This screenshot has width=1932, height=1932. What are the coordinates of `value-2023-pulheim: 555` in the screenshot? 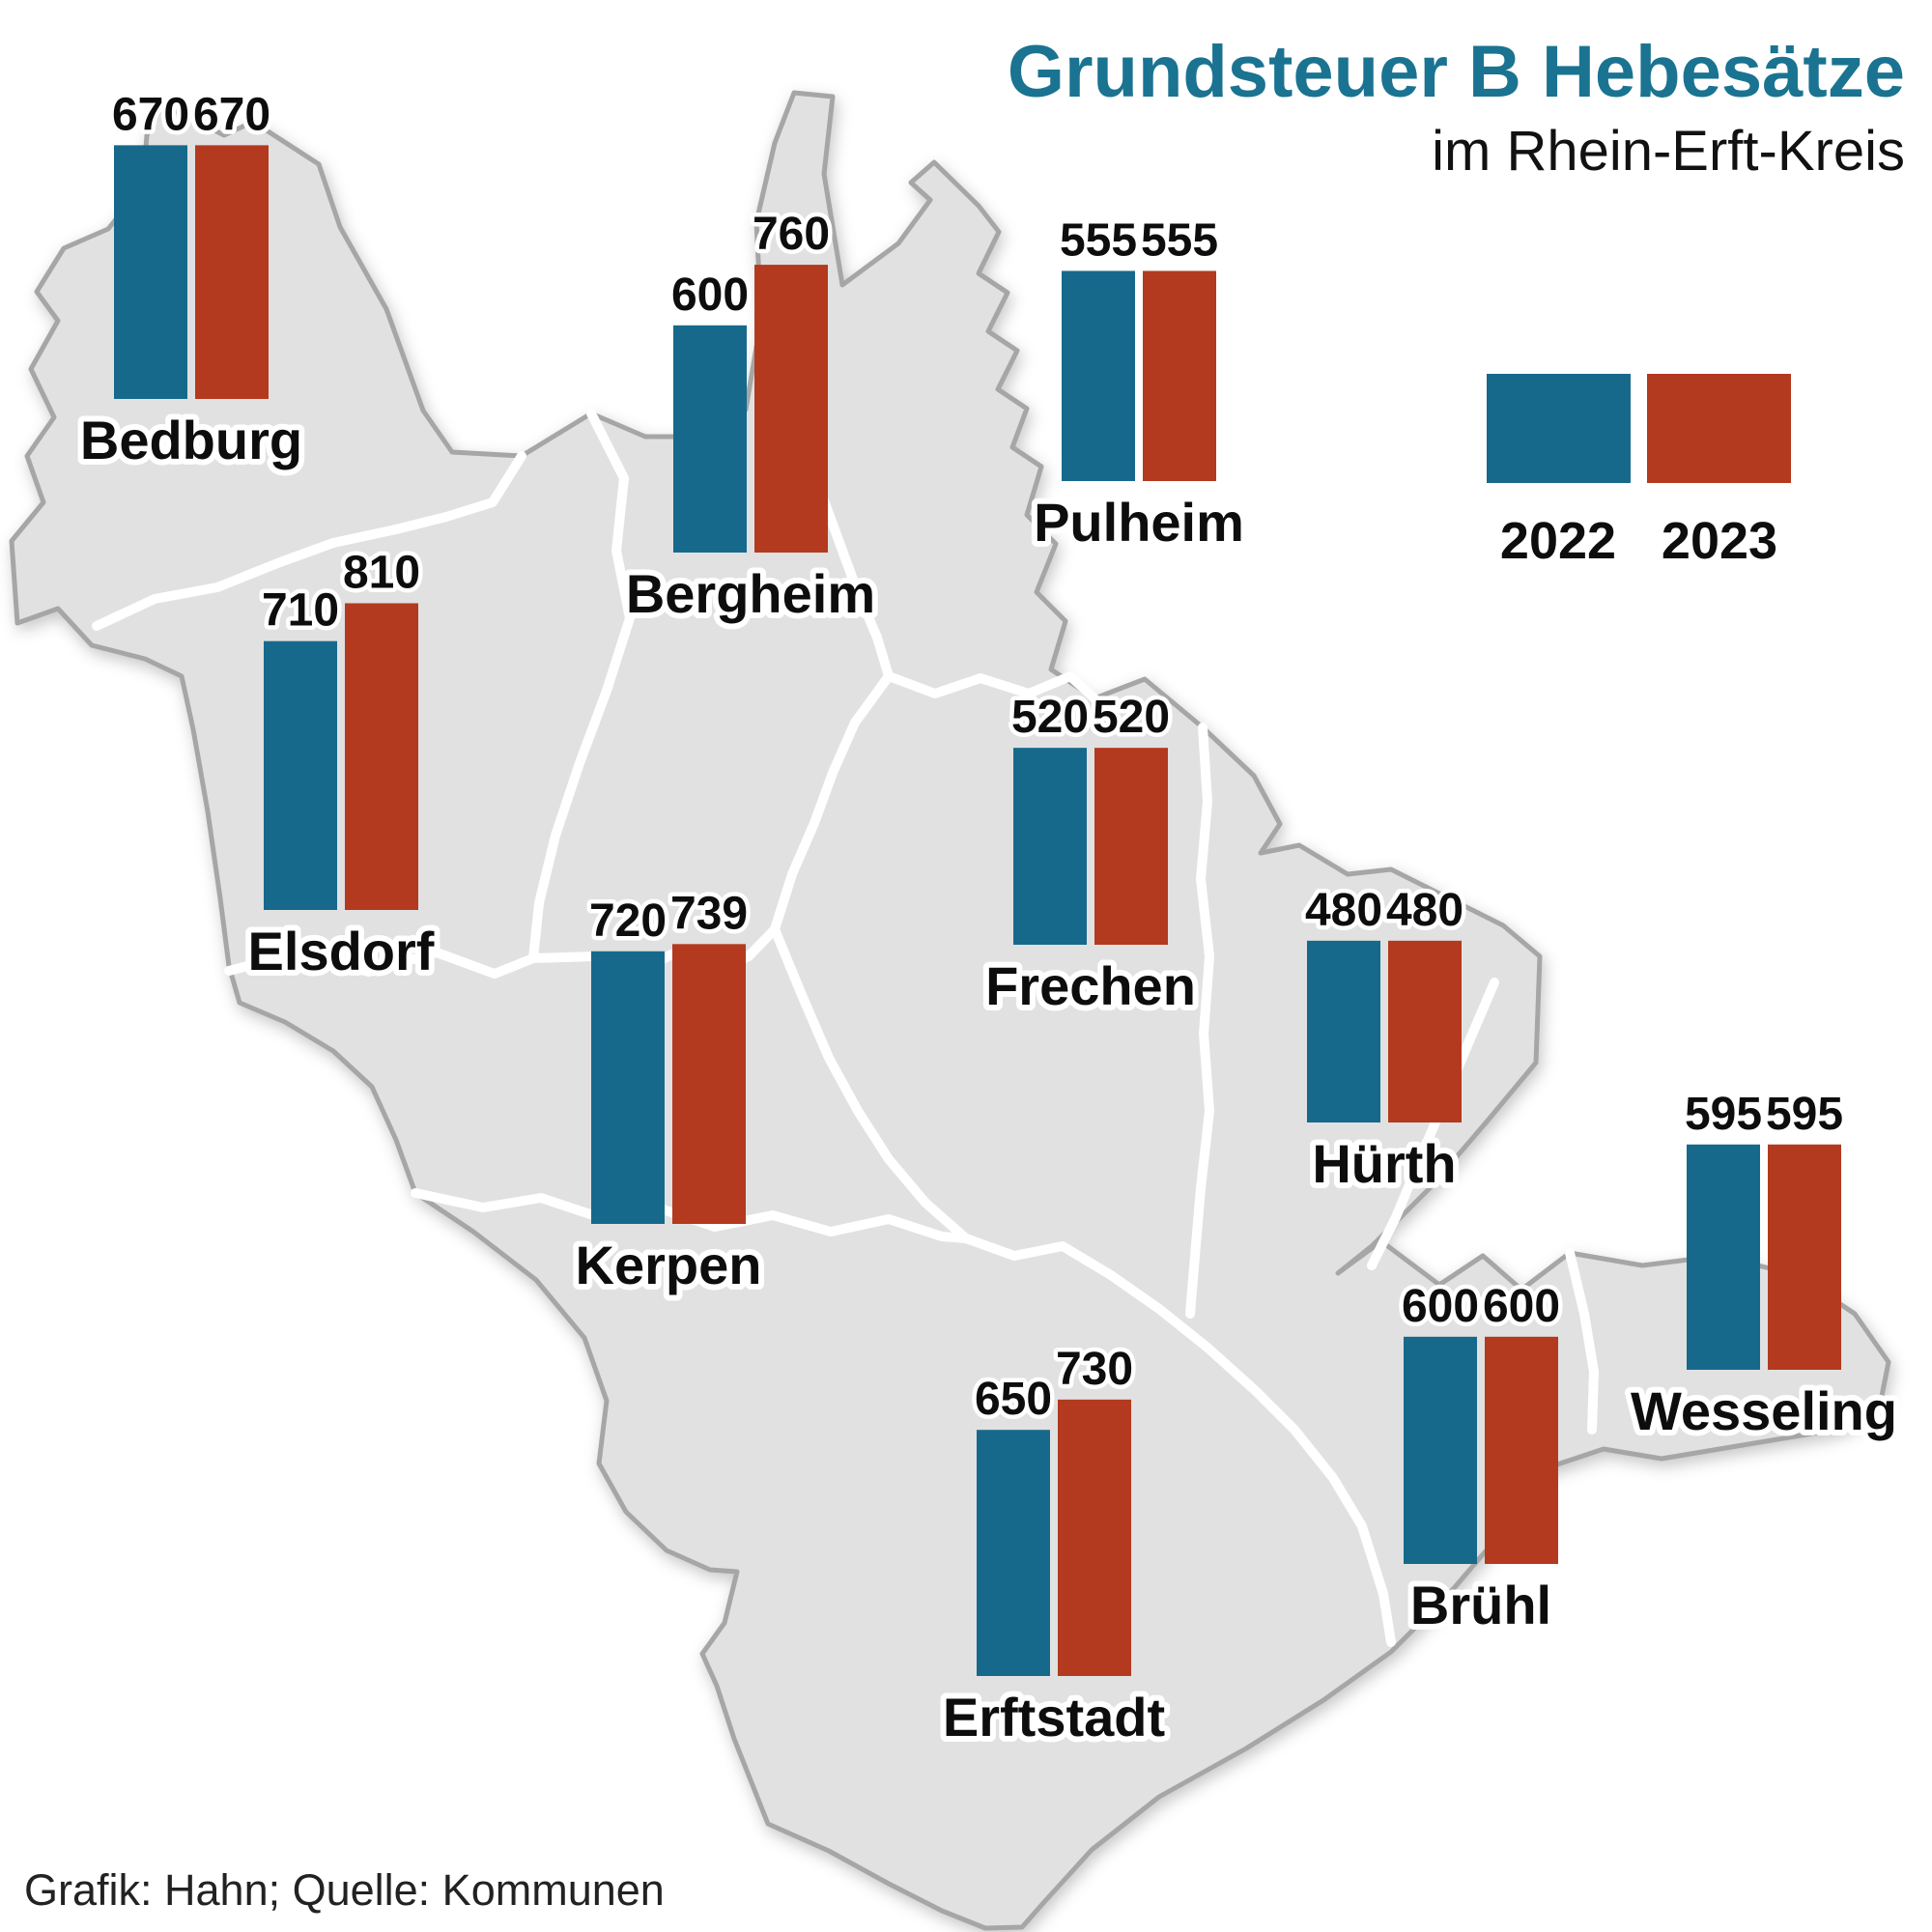 It's located at (1179, 240).